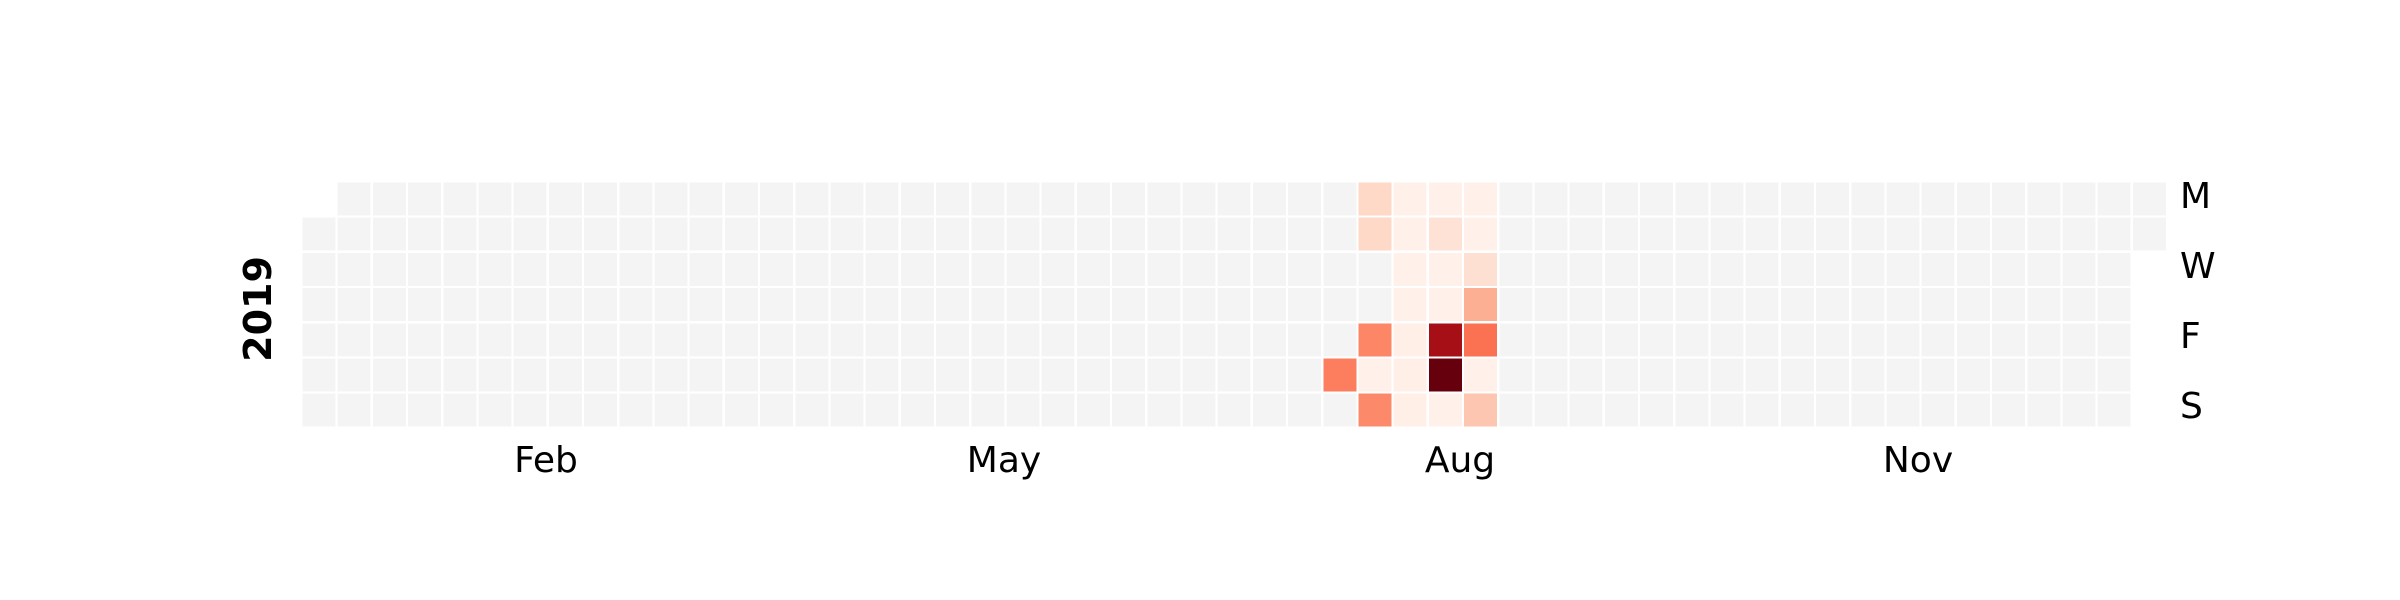 This screenshot has height=600, width=2400. Describe the element at coordinates (2198, 301) in the screenshot. I see `day-labels: M W F S` at that location.